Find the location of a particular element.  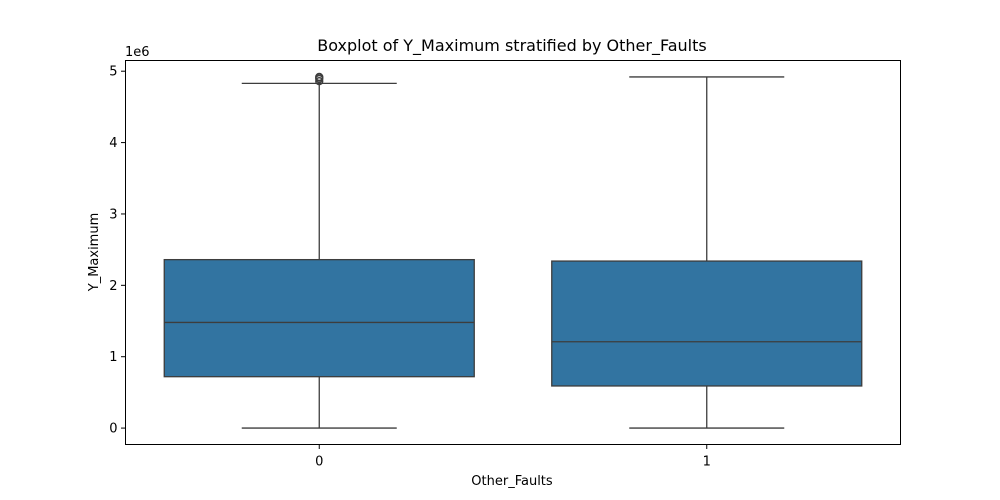

y-tick-label: 5 is located at coordinates (113, 72).